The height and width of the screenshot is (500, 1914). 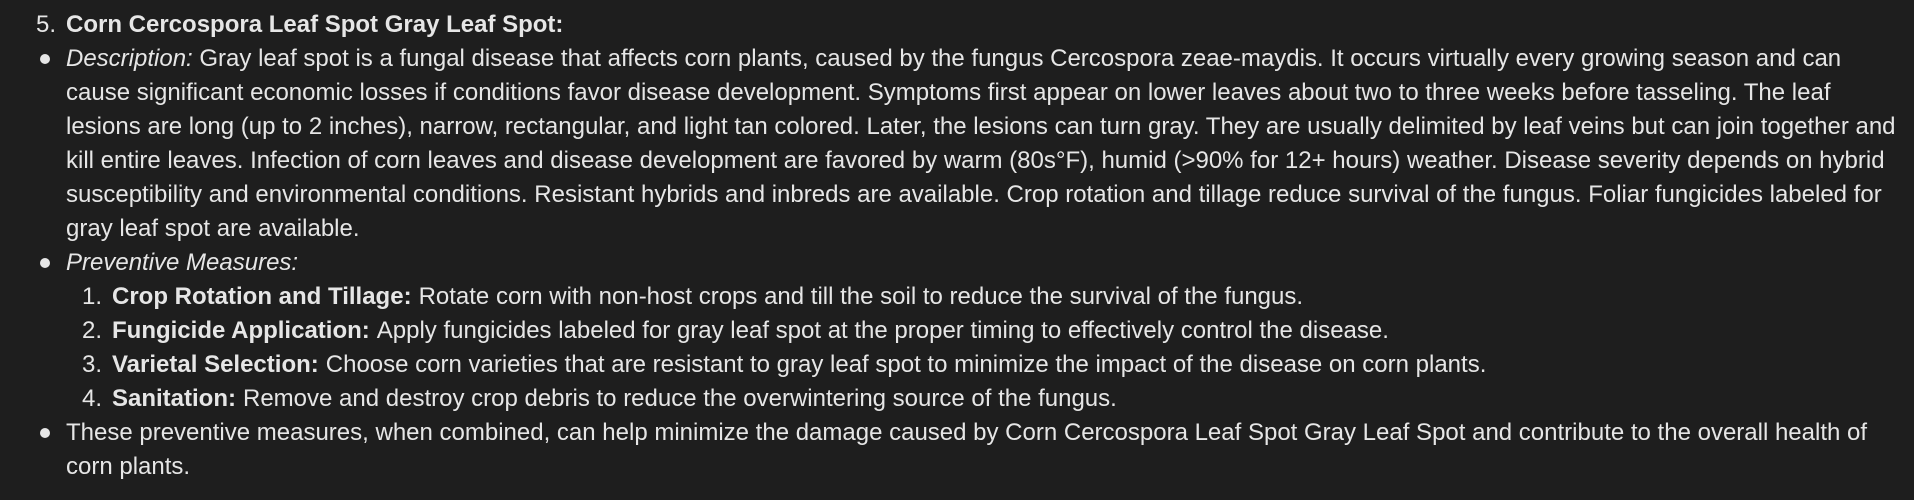 What do you see at coordinates (174, 398) in the screenshot?
I see `measure-title: Sanitation:` at bounding box center [174, 398].